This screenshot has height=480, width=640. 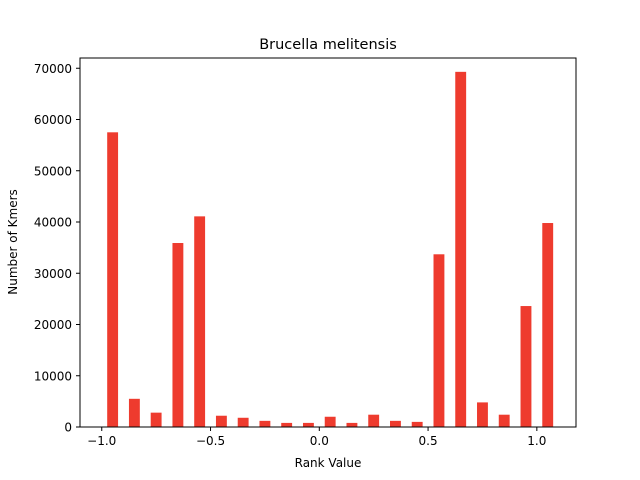 What do you see at coordinates (101, 441) in the screenshot?
I see `x-tick-label: −1.0` at bounding box center [101, 441].